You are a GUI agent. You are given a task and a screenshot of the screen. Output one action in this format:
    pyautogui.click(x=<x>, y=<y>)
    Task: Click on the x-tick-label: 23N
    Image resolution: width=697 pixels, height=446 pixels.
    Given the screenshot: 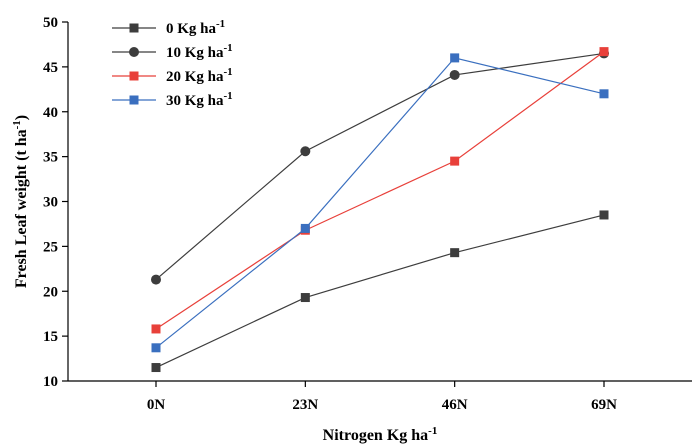 What is the action you would take?
    pyautogui.click(x=305, y=405)
    